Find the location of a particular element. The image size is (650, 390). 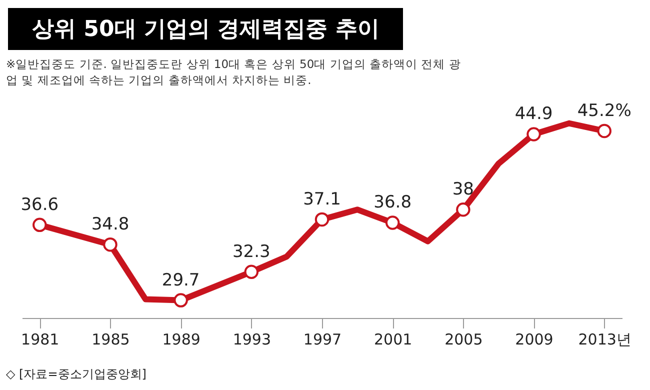

data-label: 44.9 is located at coordinates (533, 114).